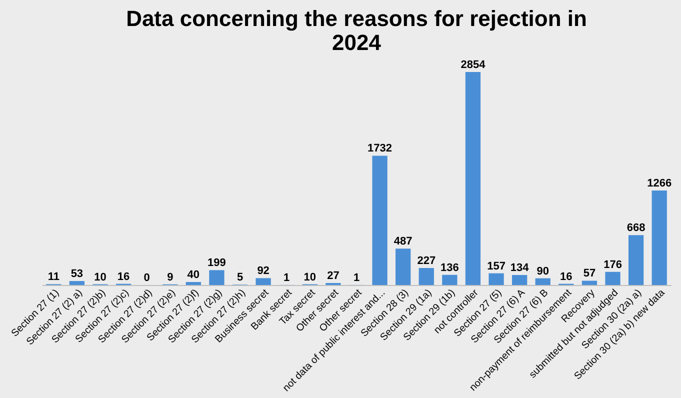 The height and width of the screenshot is (398, 681). What do you see at coordinates (659, 184) in the screenshot?
I see `data-label: 1266` at bounding box center [659, 184].